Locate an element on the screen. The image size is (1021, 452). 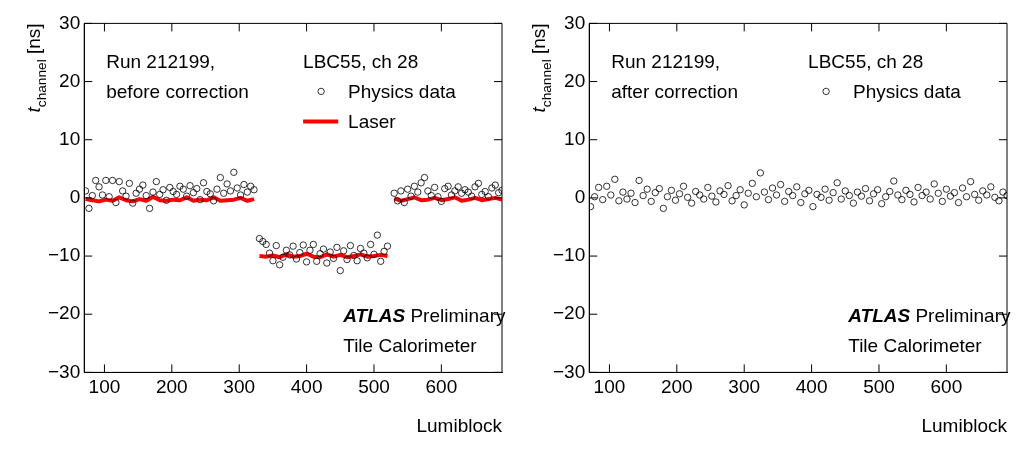
annotation: after correction is located at coordinates (674, 92).